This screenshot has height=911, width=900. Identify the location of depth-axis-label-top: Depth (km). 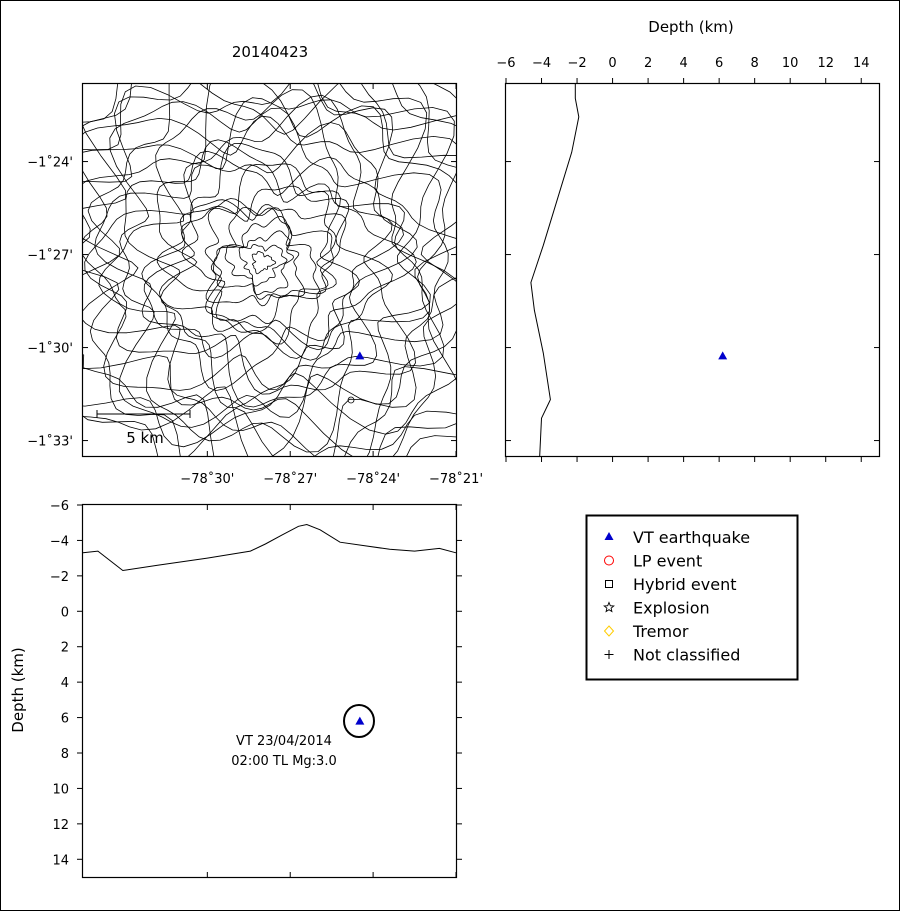
(690, 27).